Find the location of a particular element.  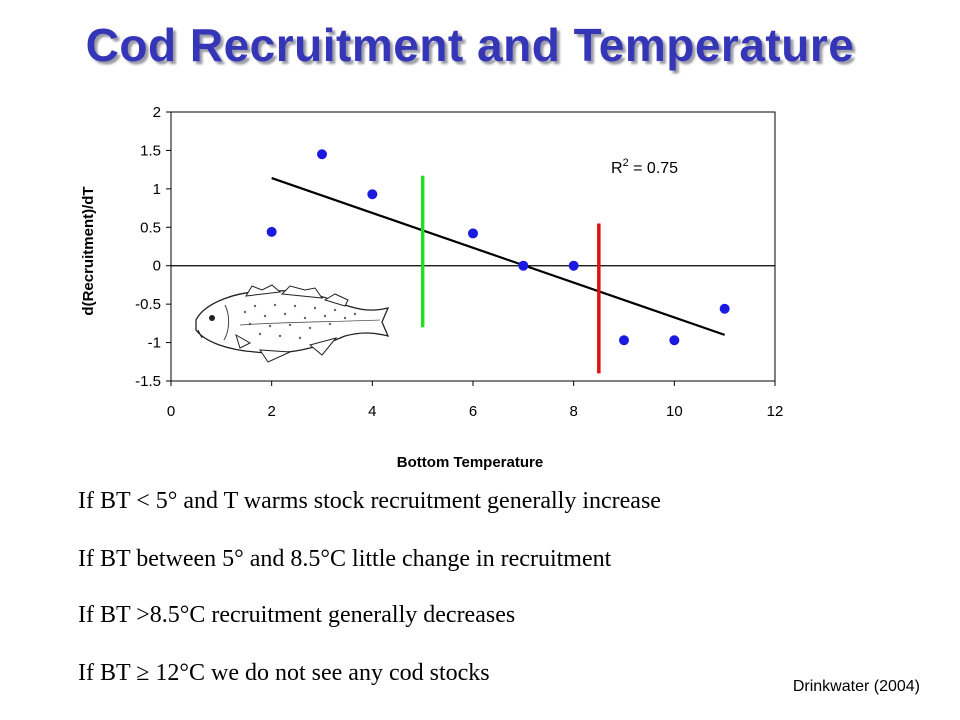

x-tick-label: 6 is located at coordinates (473, 411).